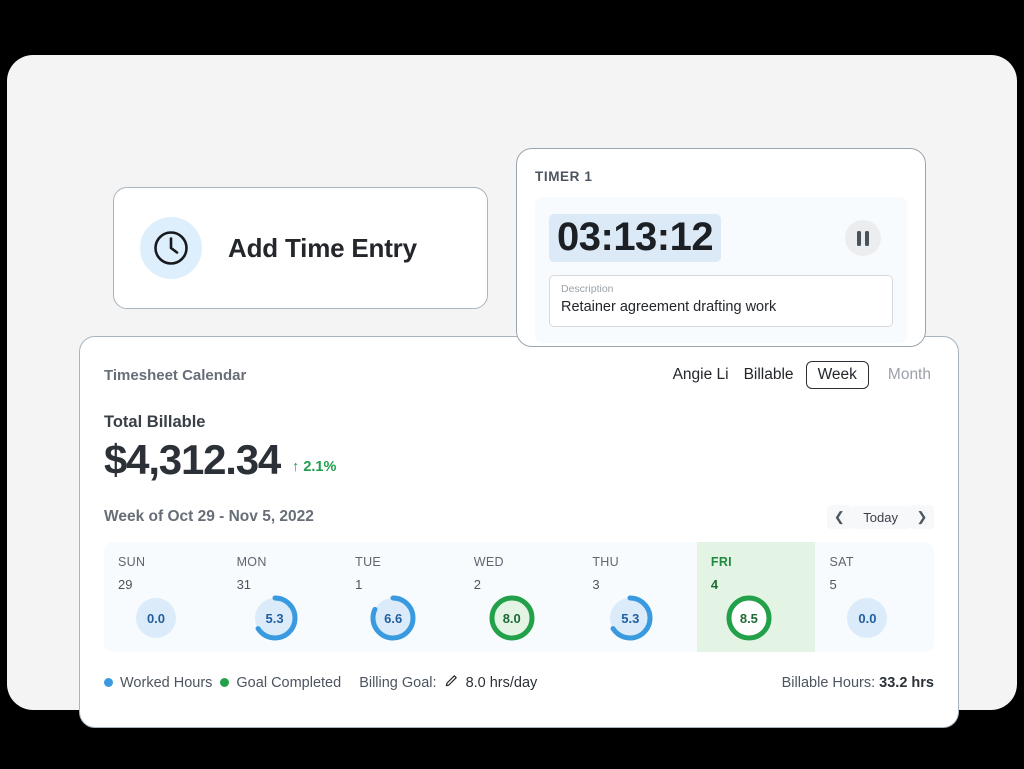 The height and width of the screenshot is (769, 1024). What do you see at coordinates (398, 682) in the screenshot?
I see `billing-goal-label: Billing Goal:` at bounding box center [398, 682].